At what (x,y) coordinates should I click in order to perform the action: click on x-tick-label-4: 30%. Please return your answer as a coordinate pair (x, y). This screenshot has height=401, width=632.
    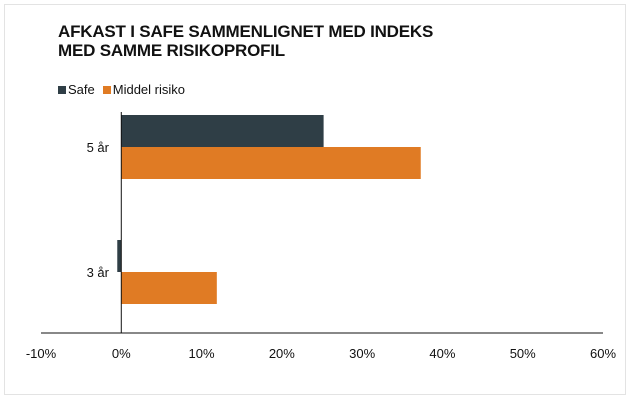
    Looking at the image, I should click on (362, 353).